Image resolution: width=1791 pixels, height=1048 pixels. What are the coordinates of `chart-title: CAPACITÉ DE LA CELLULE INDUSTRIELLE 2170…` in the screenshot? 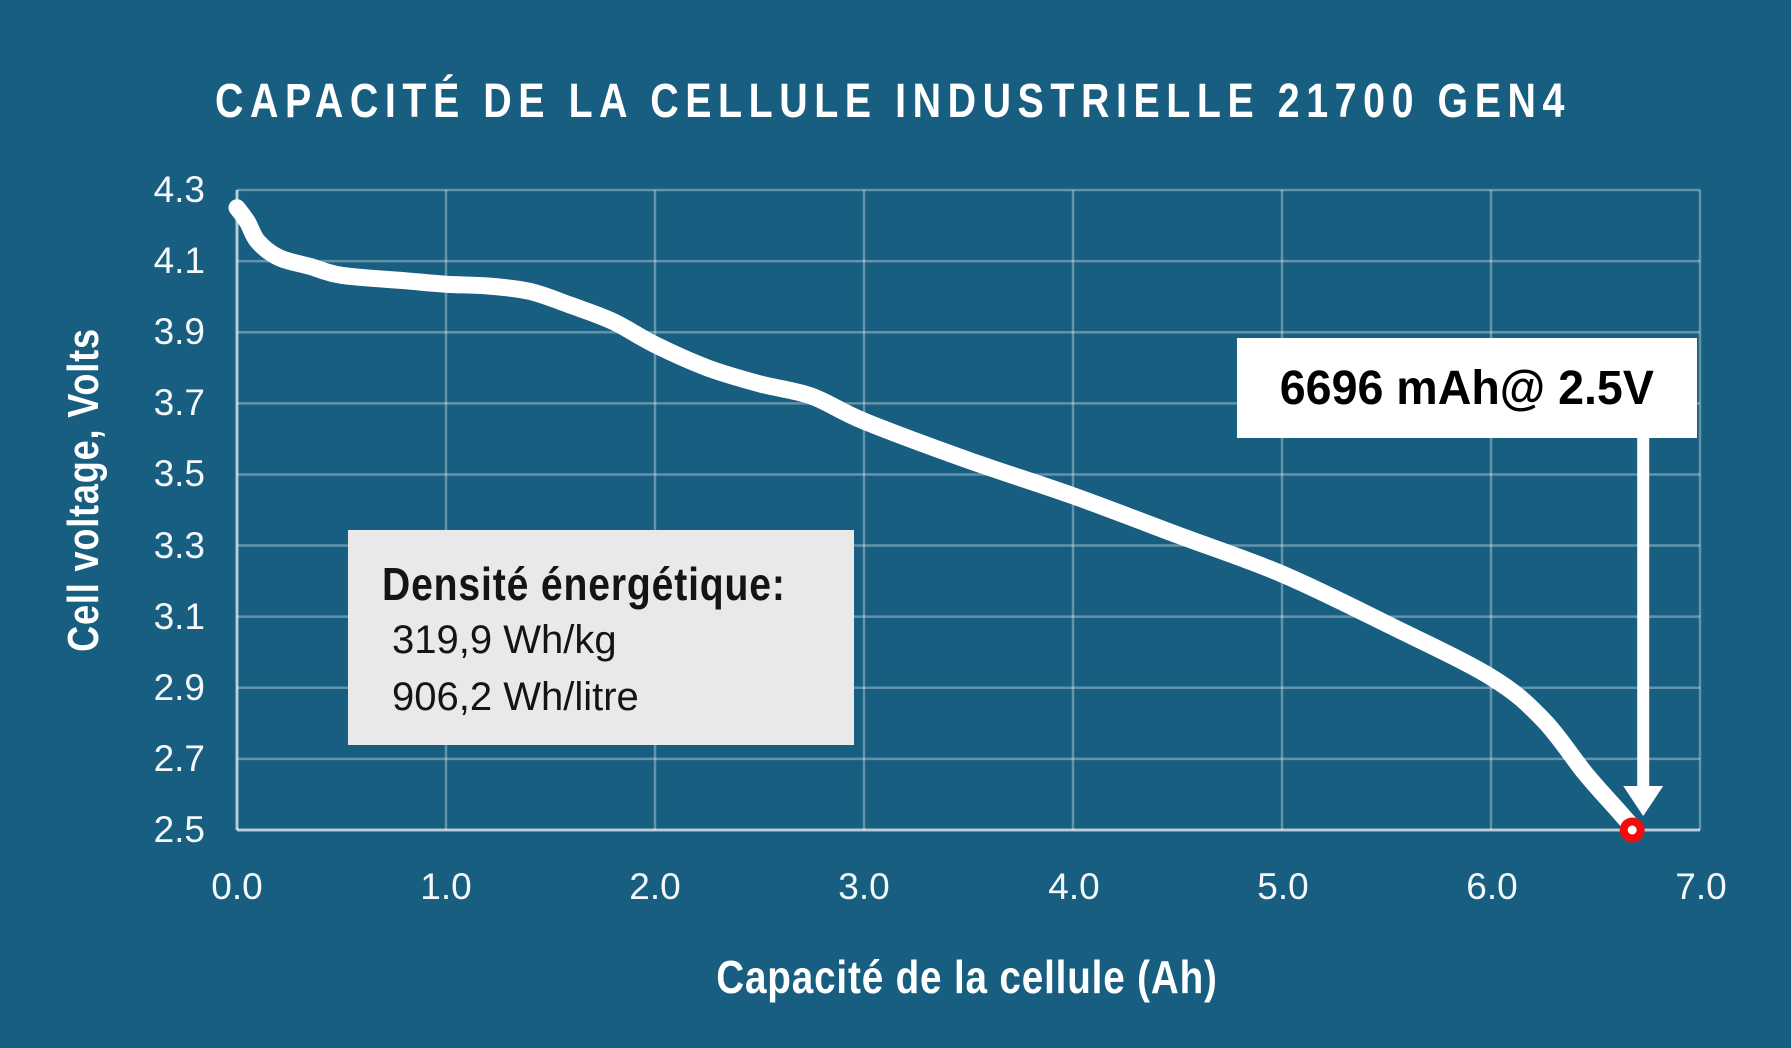 It's located at (893, 101).